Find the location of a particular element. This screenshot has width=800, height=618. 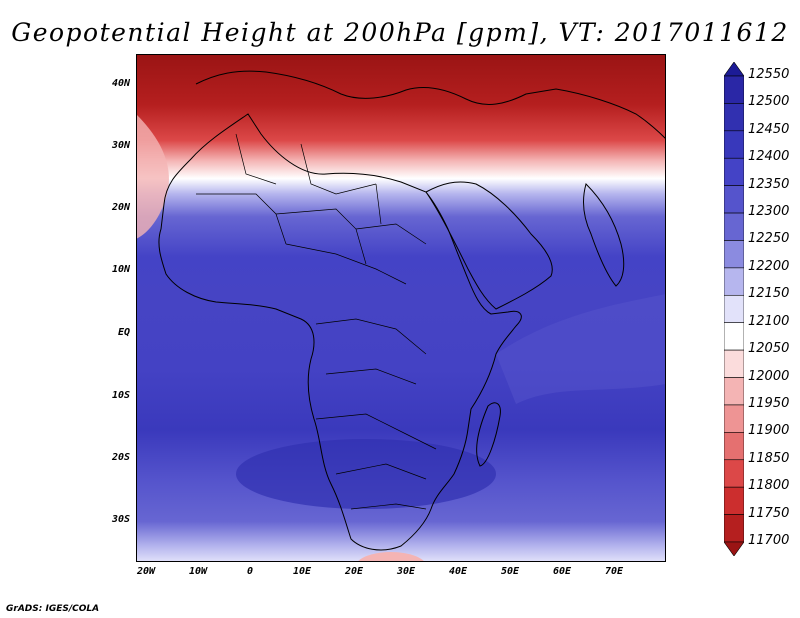

lon-label-20w: 20W is located at coordinates (146, 571).